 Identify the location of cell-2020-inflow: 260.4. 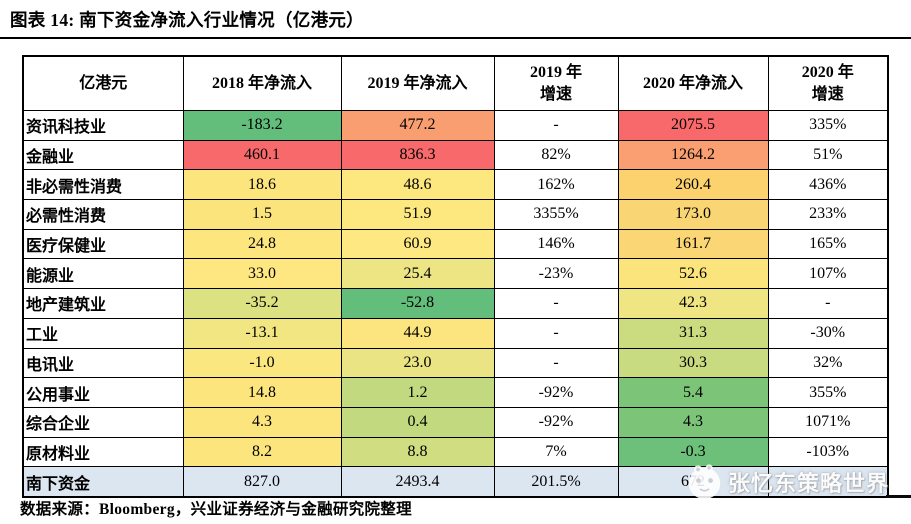
(693, 185).